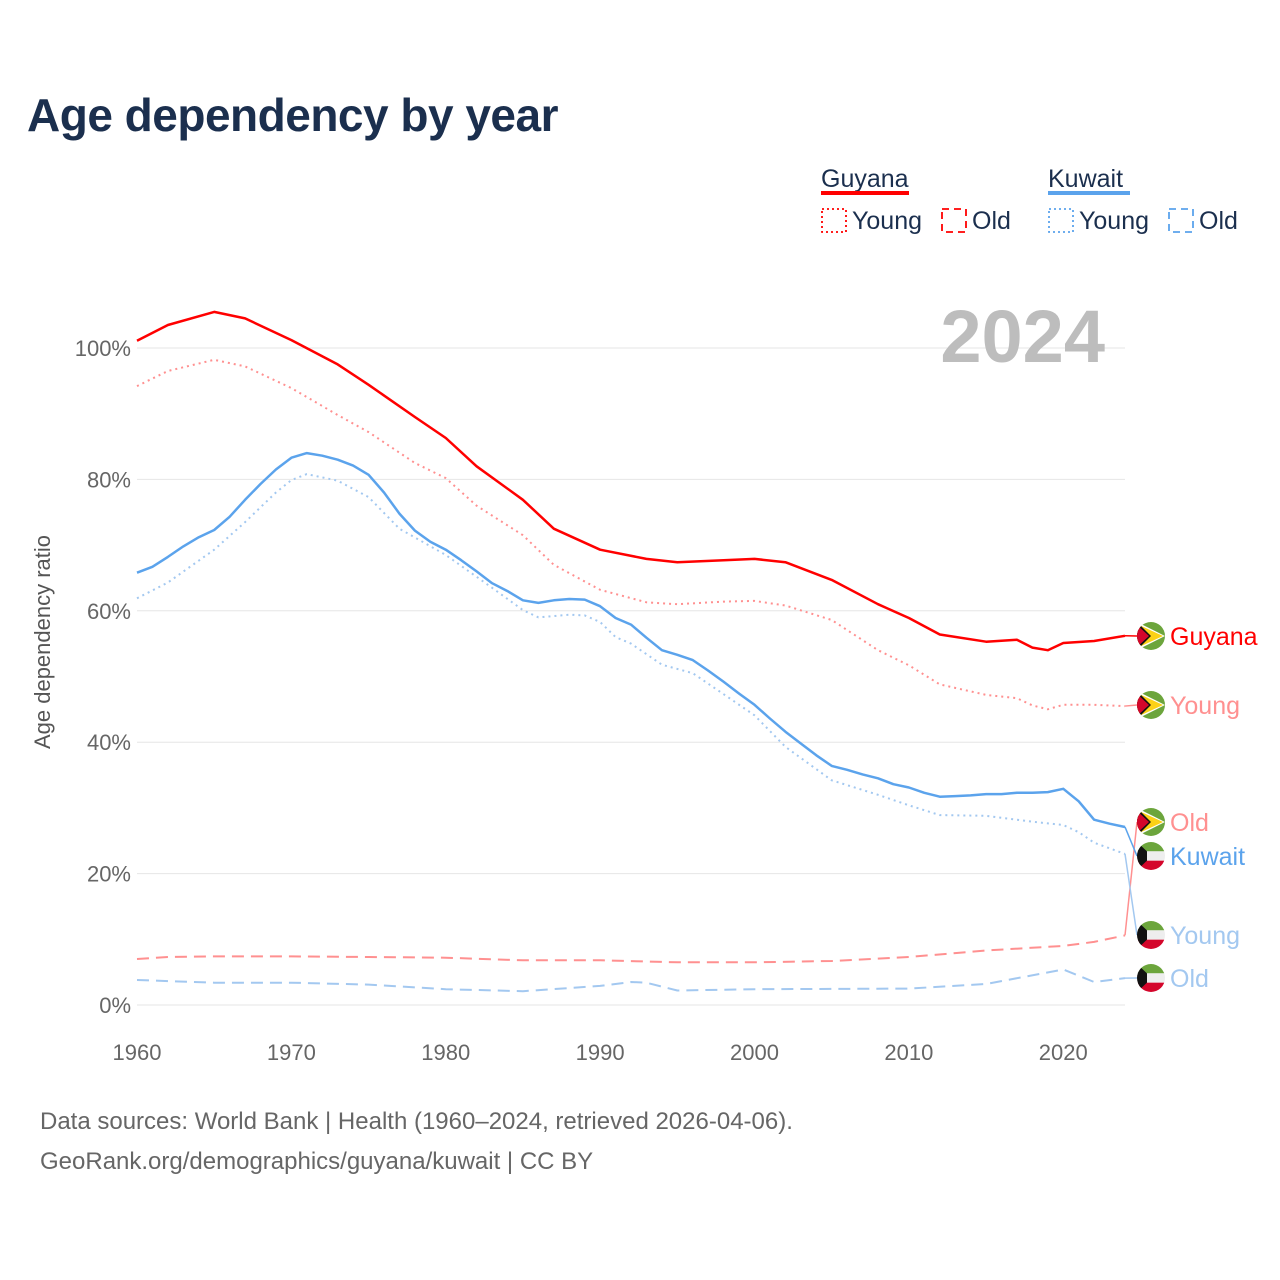 The width and height of the screenshot is (1280, 1280). What do you see at coordinates (887, 221) in the screenshot?
I see `legend-item-guyana-young: Young` at bounding box center [887, 221].